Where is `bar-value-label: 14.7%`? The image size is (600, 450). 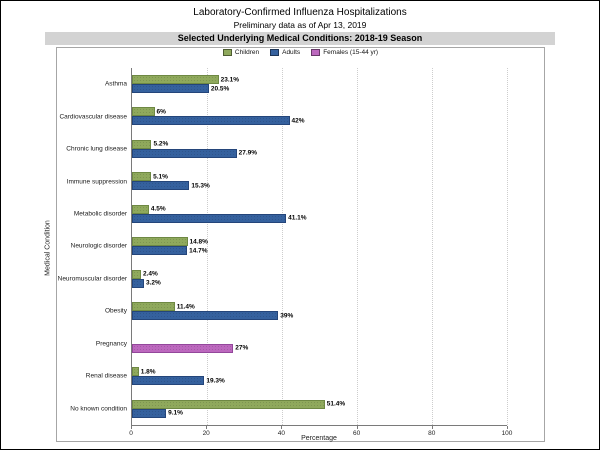
bar-value-label: 14.7% is located at coordinates (198, 251).